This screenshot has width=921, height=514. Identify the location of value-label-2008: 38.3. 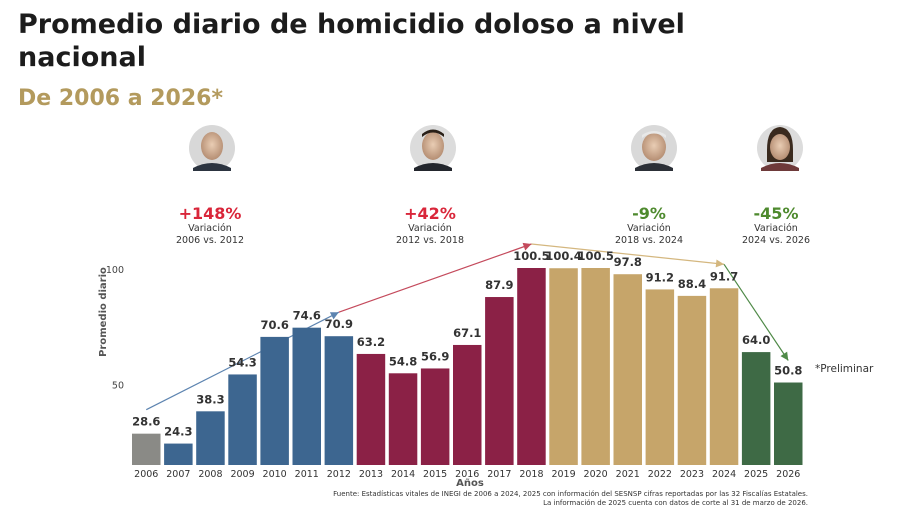
(210, 399).